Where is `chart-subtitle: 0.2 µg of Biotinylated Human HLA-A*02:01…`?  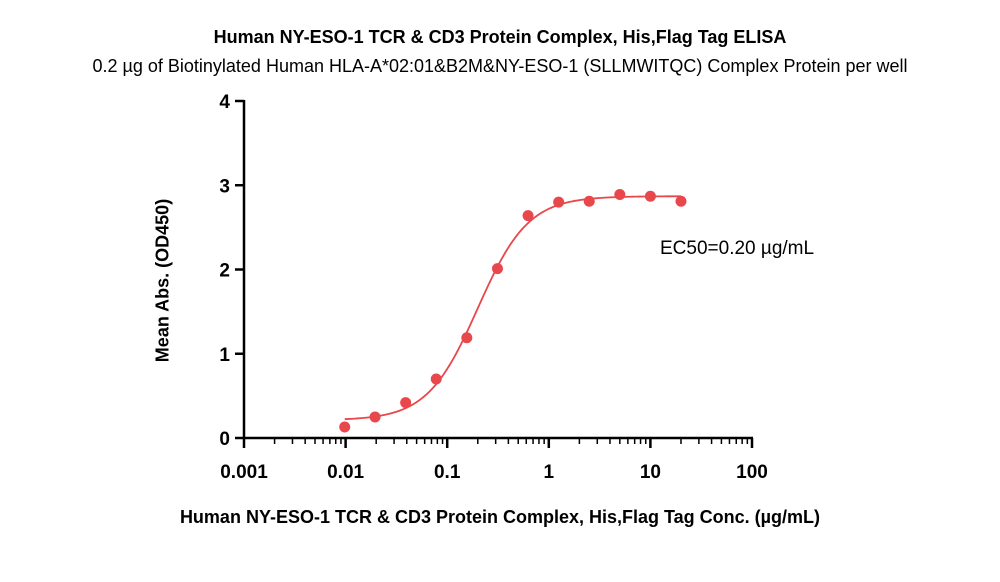 chart-subtitle: 0.2 µg of Biotinylated Human HLA-A*02:01… is located at coordinates (500, 66).